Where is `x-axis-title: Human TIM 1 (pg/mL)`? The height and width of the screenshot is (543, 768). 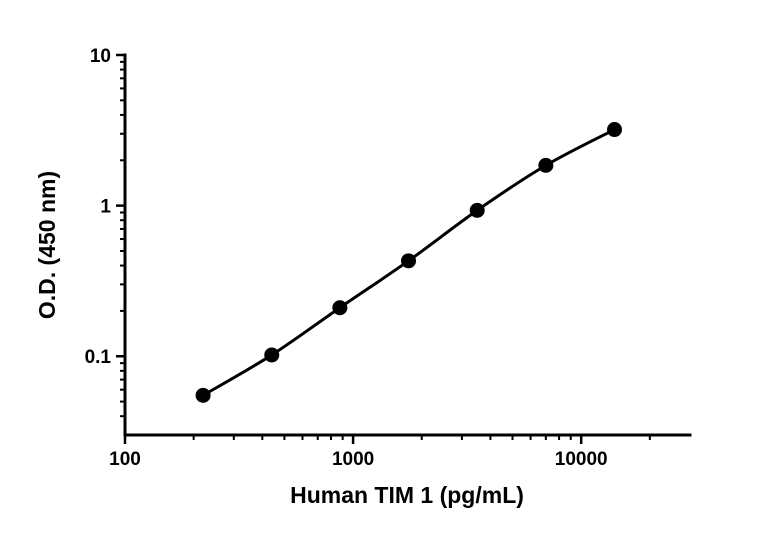 x-axis-title: Human TIM 1 (pg/mL) is located at coordinates (407, 495).